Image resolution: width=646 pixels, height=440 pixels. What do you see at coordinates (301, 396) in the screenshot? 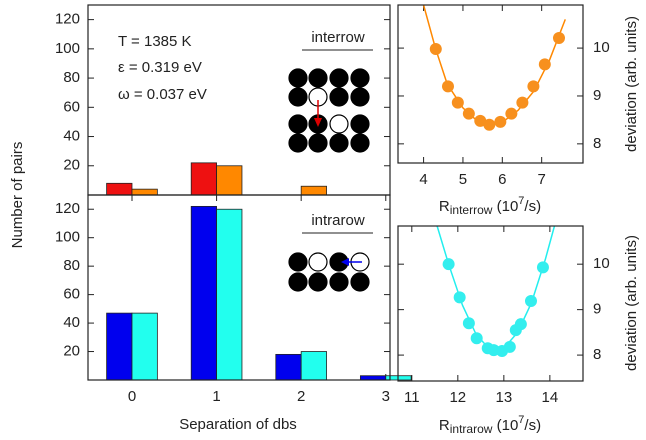
I see `x-tick-label: 2` at bounding box center [301, 396].